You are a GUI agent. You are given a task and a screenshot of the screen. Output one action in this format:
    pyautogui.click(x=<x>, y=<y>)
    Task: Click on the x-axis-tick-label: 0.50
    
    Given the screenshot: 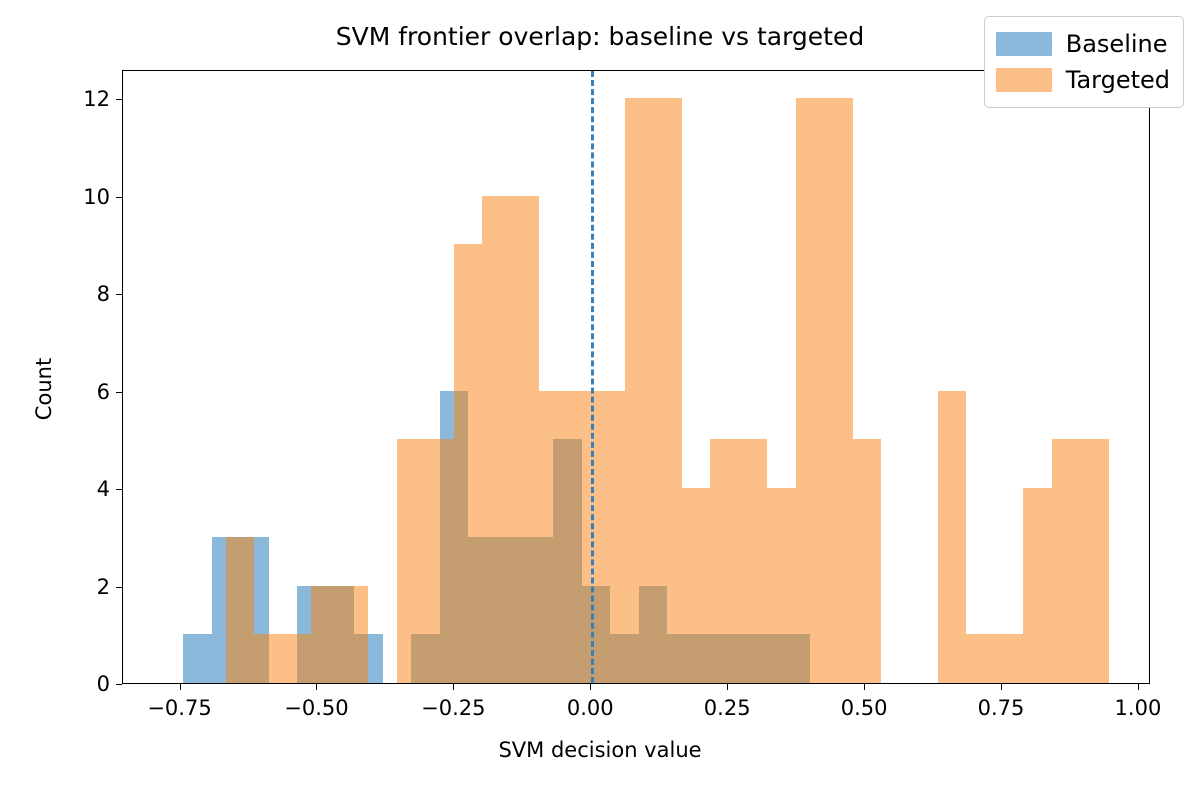 What is the action you would take?
    pyautogui.click(x=864, y=708)
    